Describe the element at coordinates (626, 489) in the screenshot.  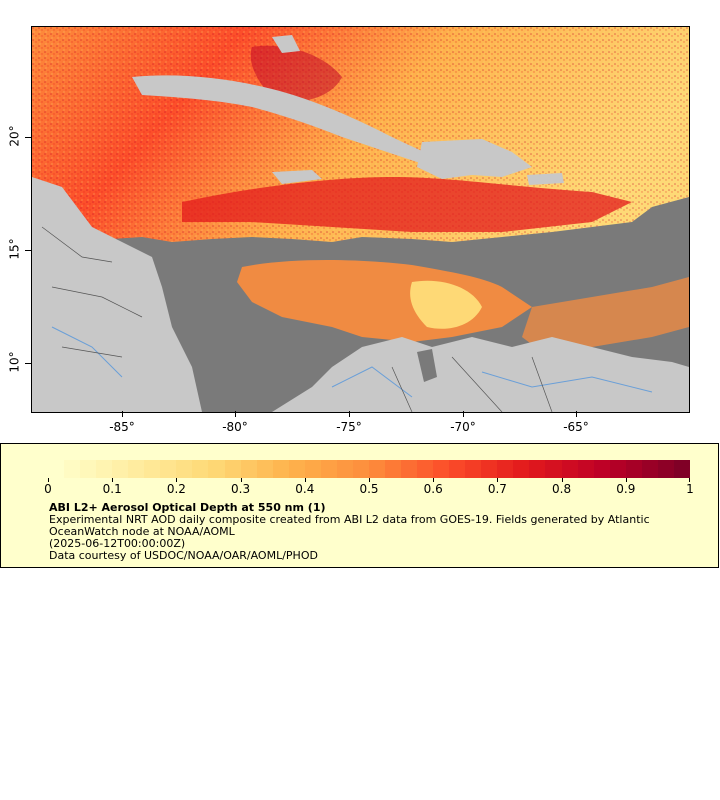
I see `colorbar-tick-label: 0.9` at that location.